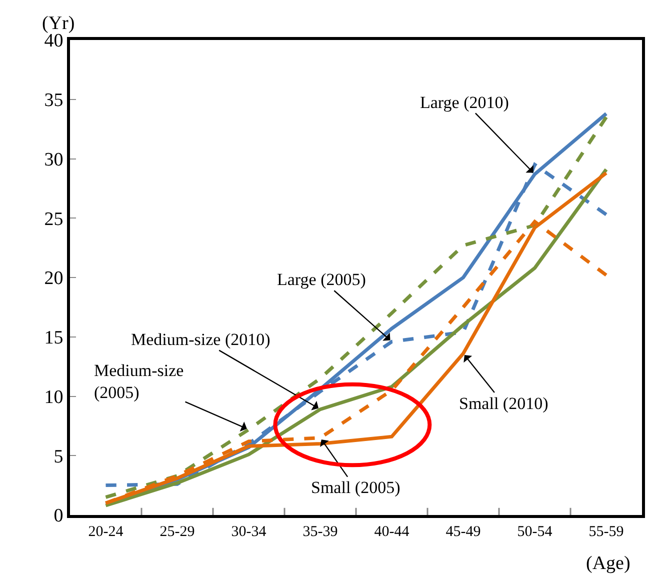  I want to click on annotation: Large (2010), so click(464, 102).